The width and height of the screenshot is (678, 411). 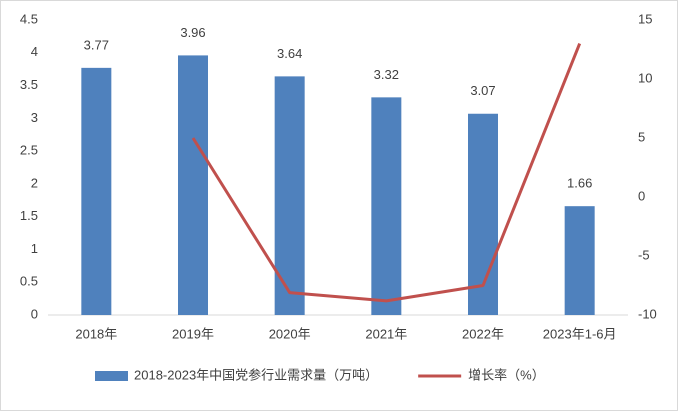 I want to click on y-tick-label: 3, so click(x=34, y=117).